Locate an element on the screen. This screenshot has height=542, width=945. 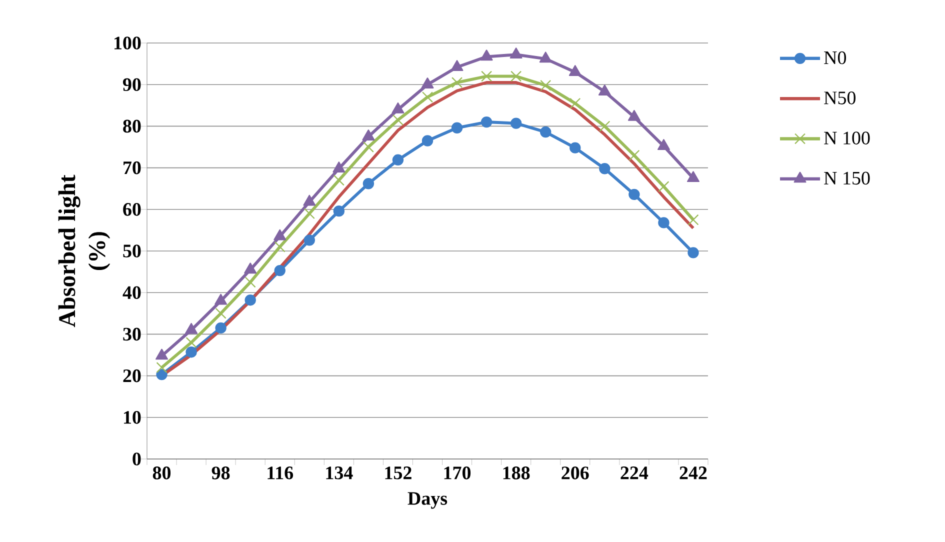
x-tick-label: 152 is located at coordinates (398, 473).